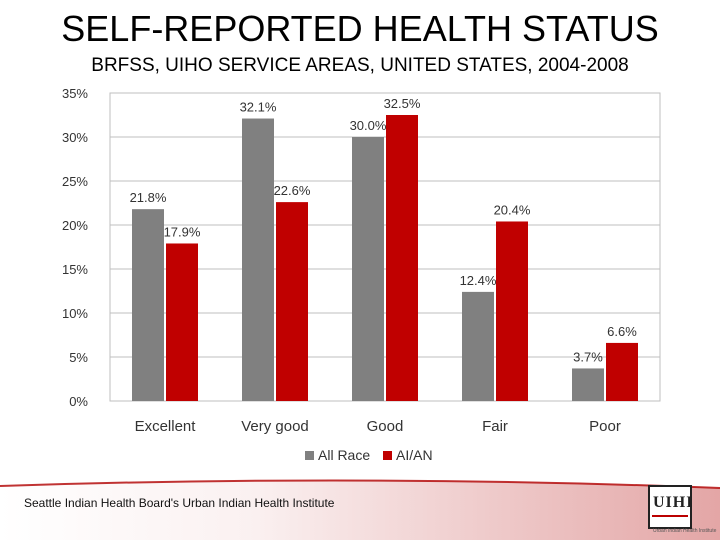 The height and width of the screenshot is (540, 720). Describe the element at coordinates (588, 356) in the screenshot. I see `data-label: 3.7%` at that location.